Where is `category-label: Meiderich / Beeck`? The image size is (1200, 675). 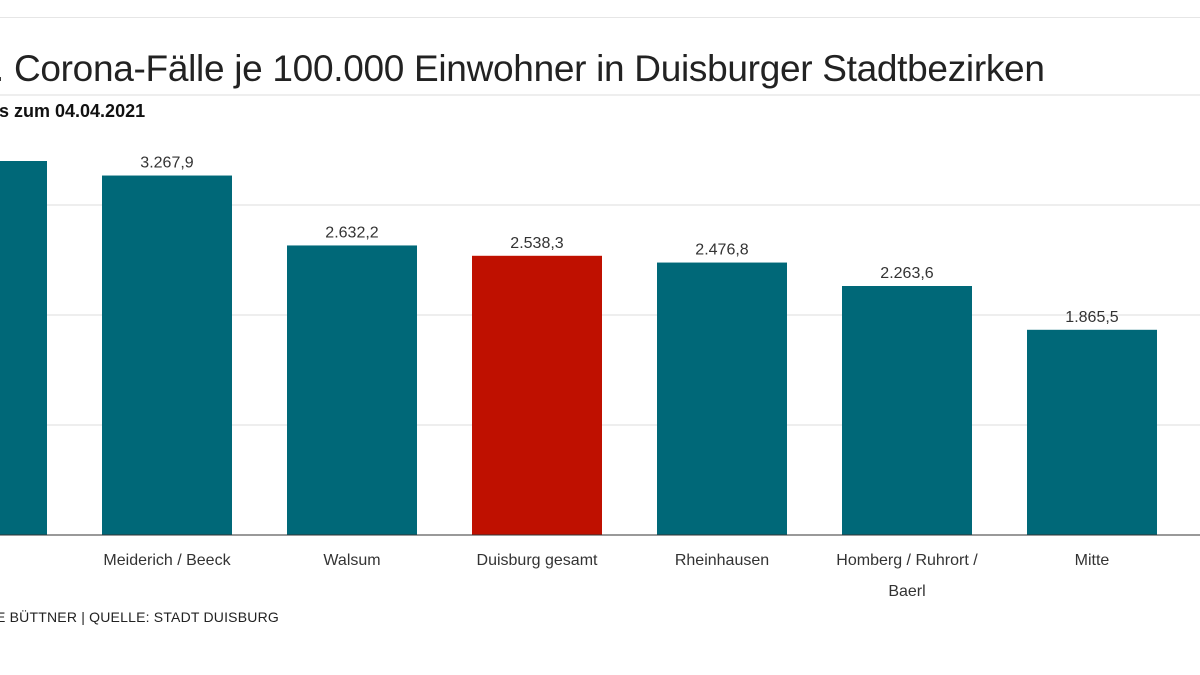
category-label: Meiderich / Beeck is located at coordinates (167, 560).